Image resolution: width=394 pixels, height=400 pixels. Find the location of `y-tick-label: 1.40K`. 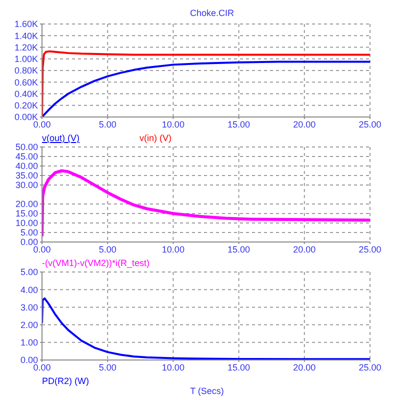

y-tick-label: 1.40K is located at coordinates (26, 35).